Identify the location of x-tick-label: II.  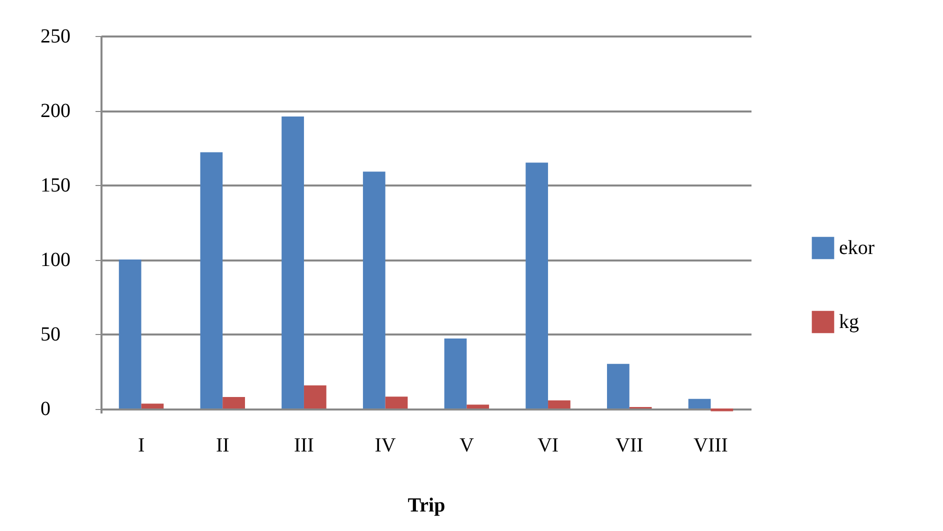
(223, 445).